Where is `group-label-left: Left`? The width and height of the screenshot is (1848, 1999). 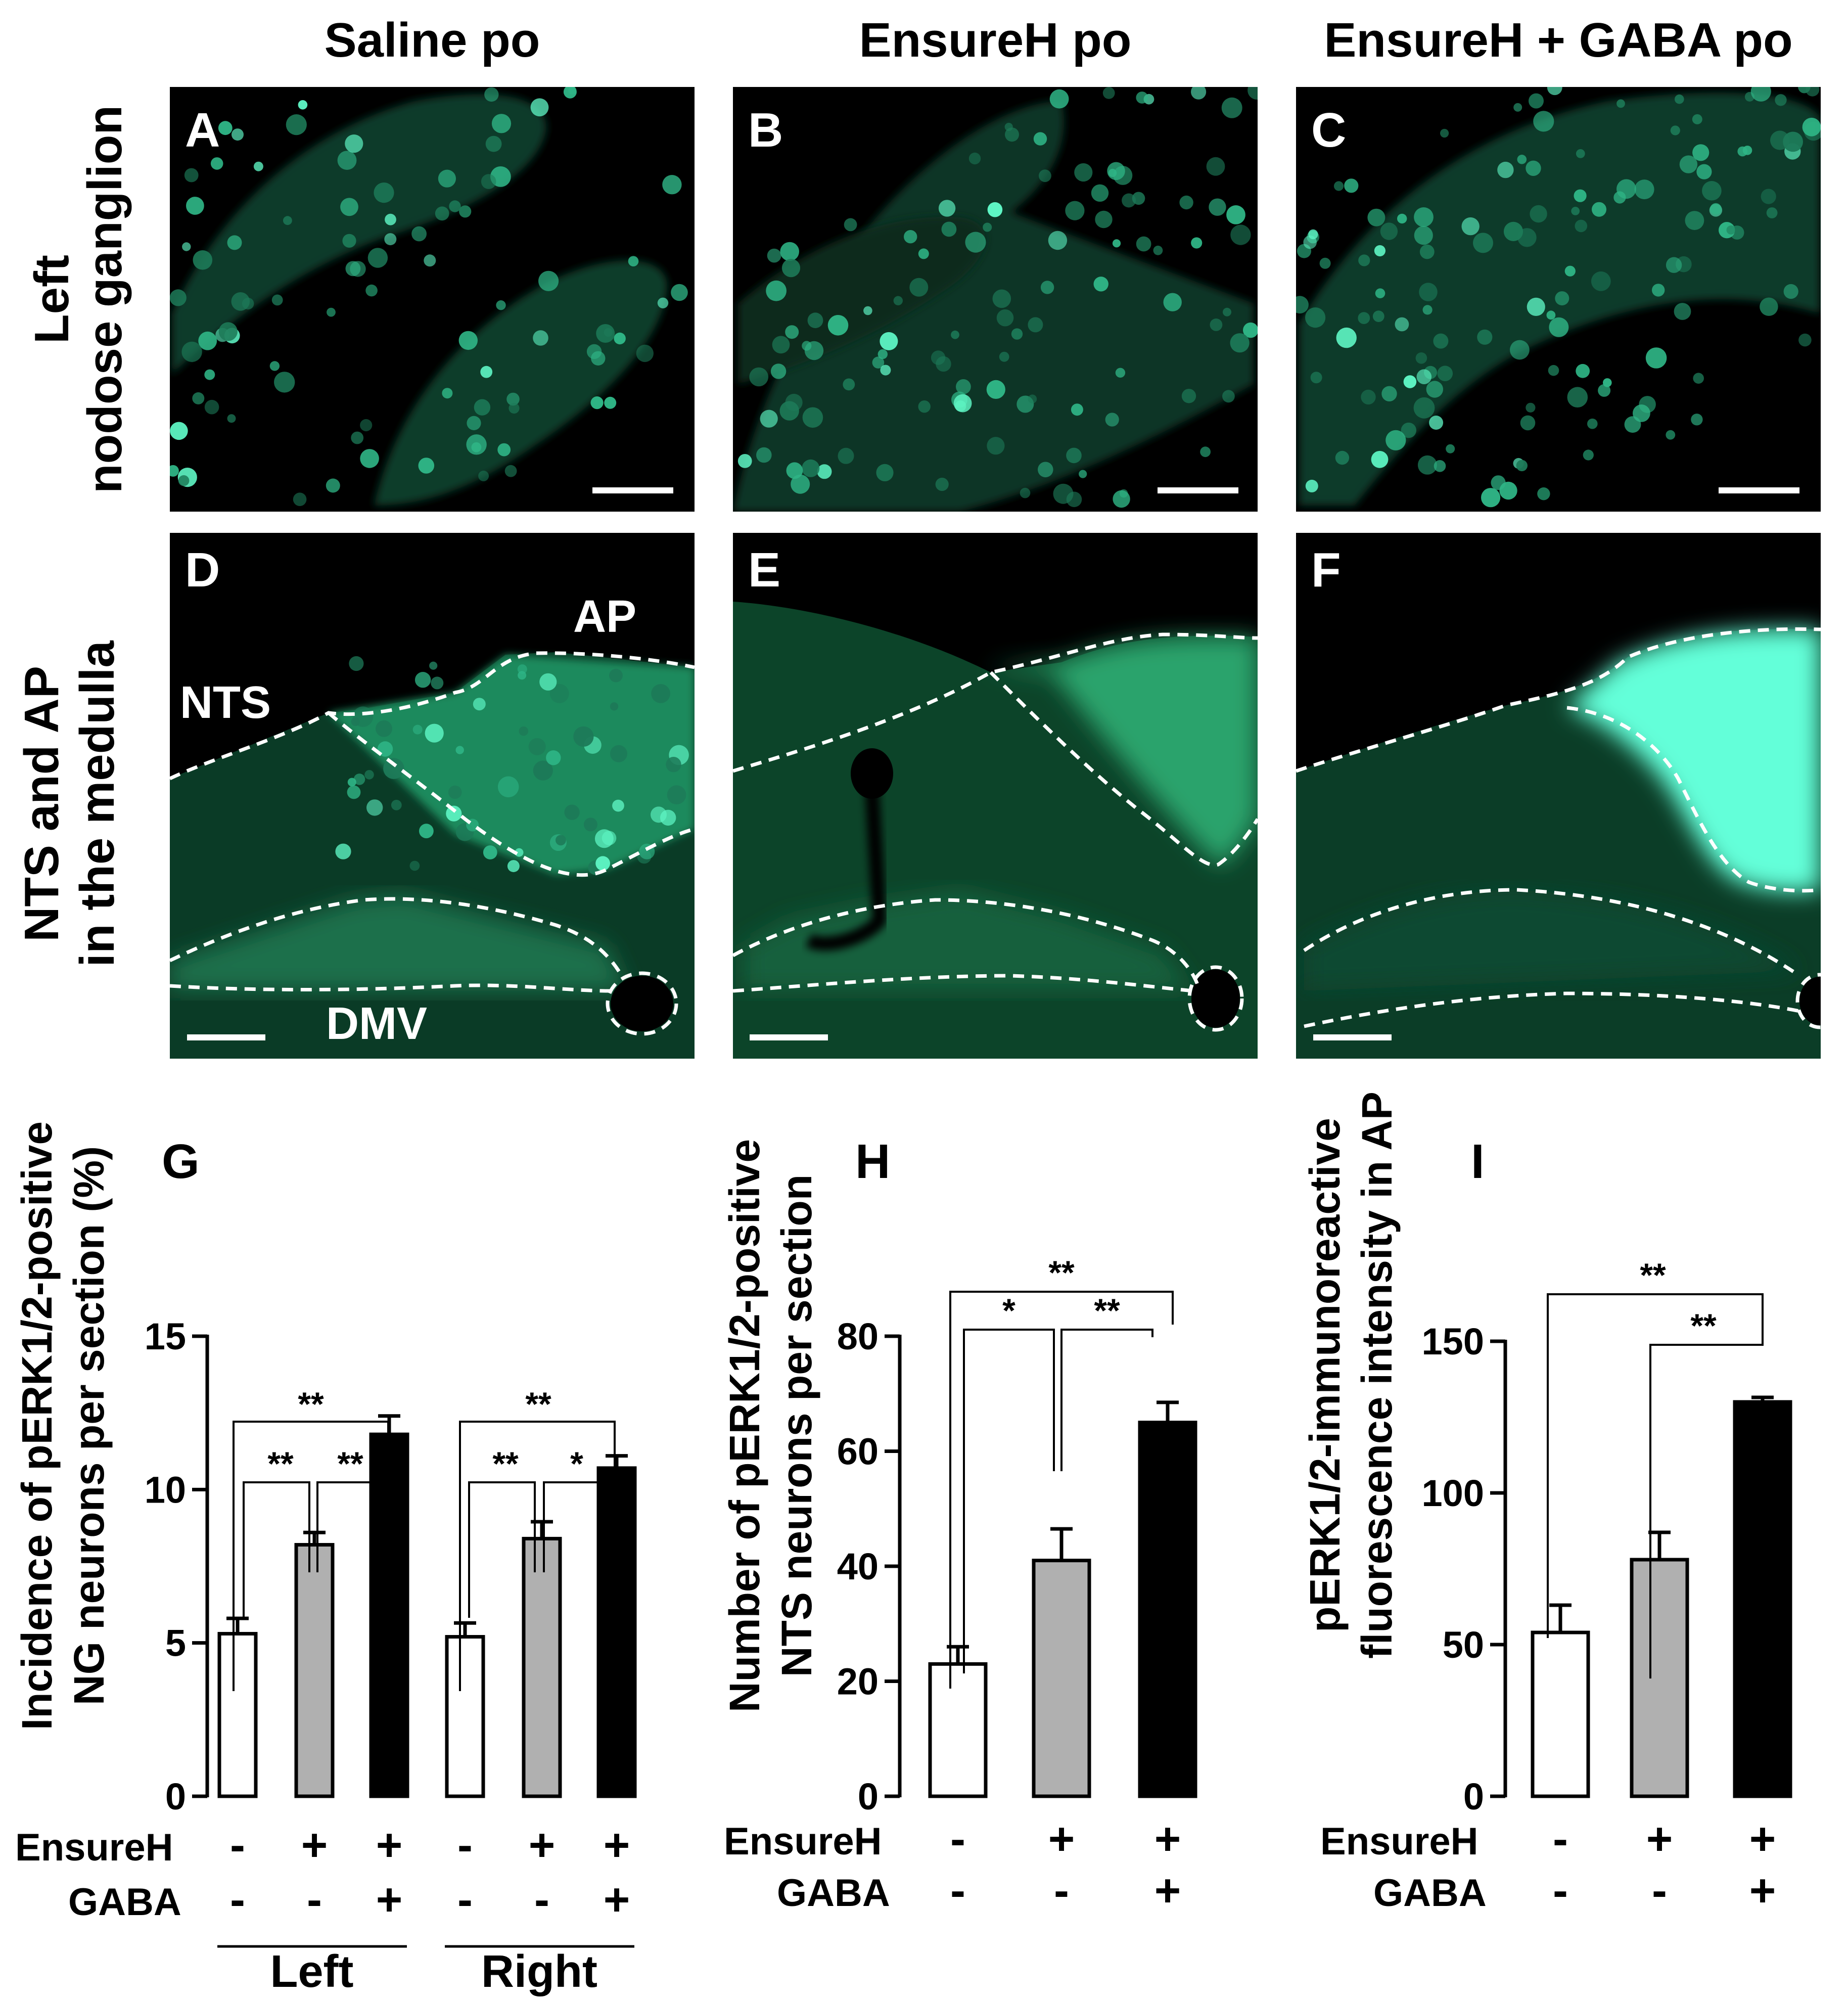 group-label-left: Left is located at coordinates (312, 1971).